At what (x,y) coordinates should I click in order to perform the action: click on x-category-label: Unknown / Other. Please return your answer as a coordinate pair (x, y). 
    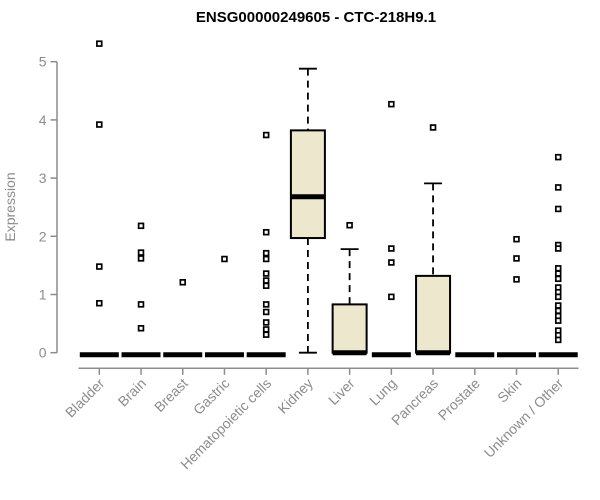
    Looking at the image, I should click on (524, 418).